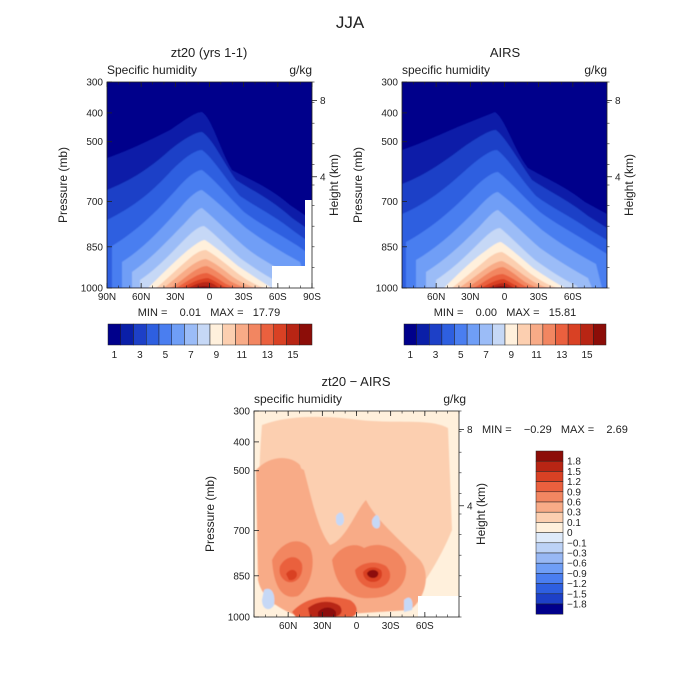  I want to click on panel-title: zt20 − AIRS, so click(355, 381).